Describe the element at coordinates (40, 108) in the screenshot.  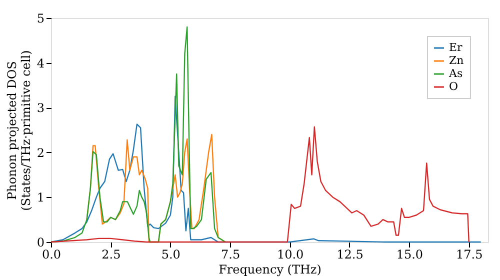
I see `y-tick-label: 3` at that location.